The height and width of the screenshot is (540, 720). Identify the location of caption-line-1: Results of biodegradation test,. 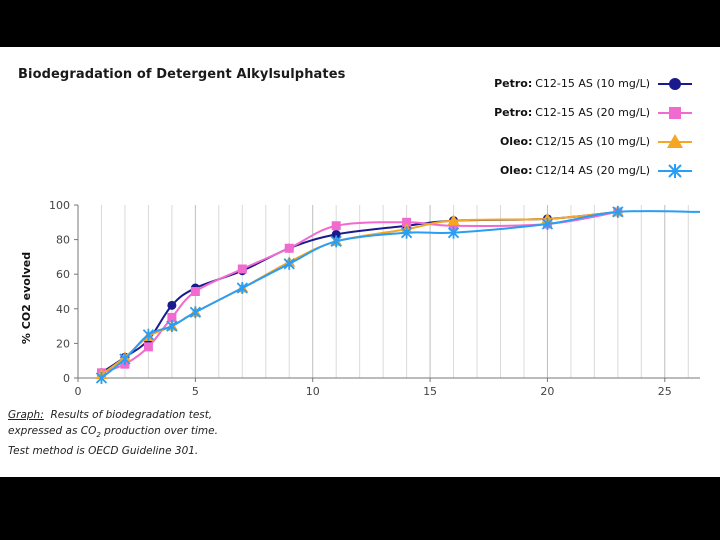
(131, 415).